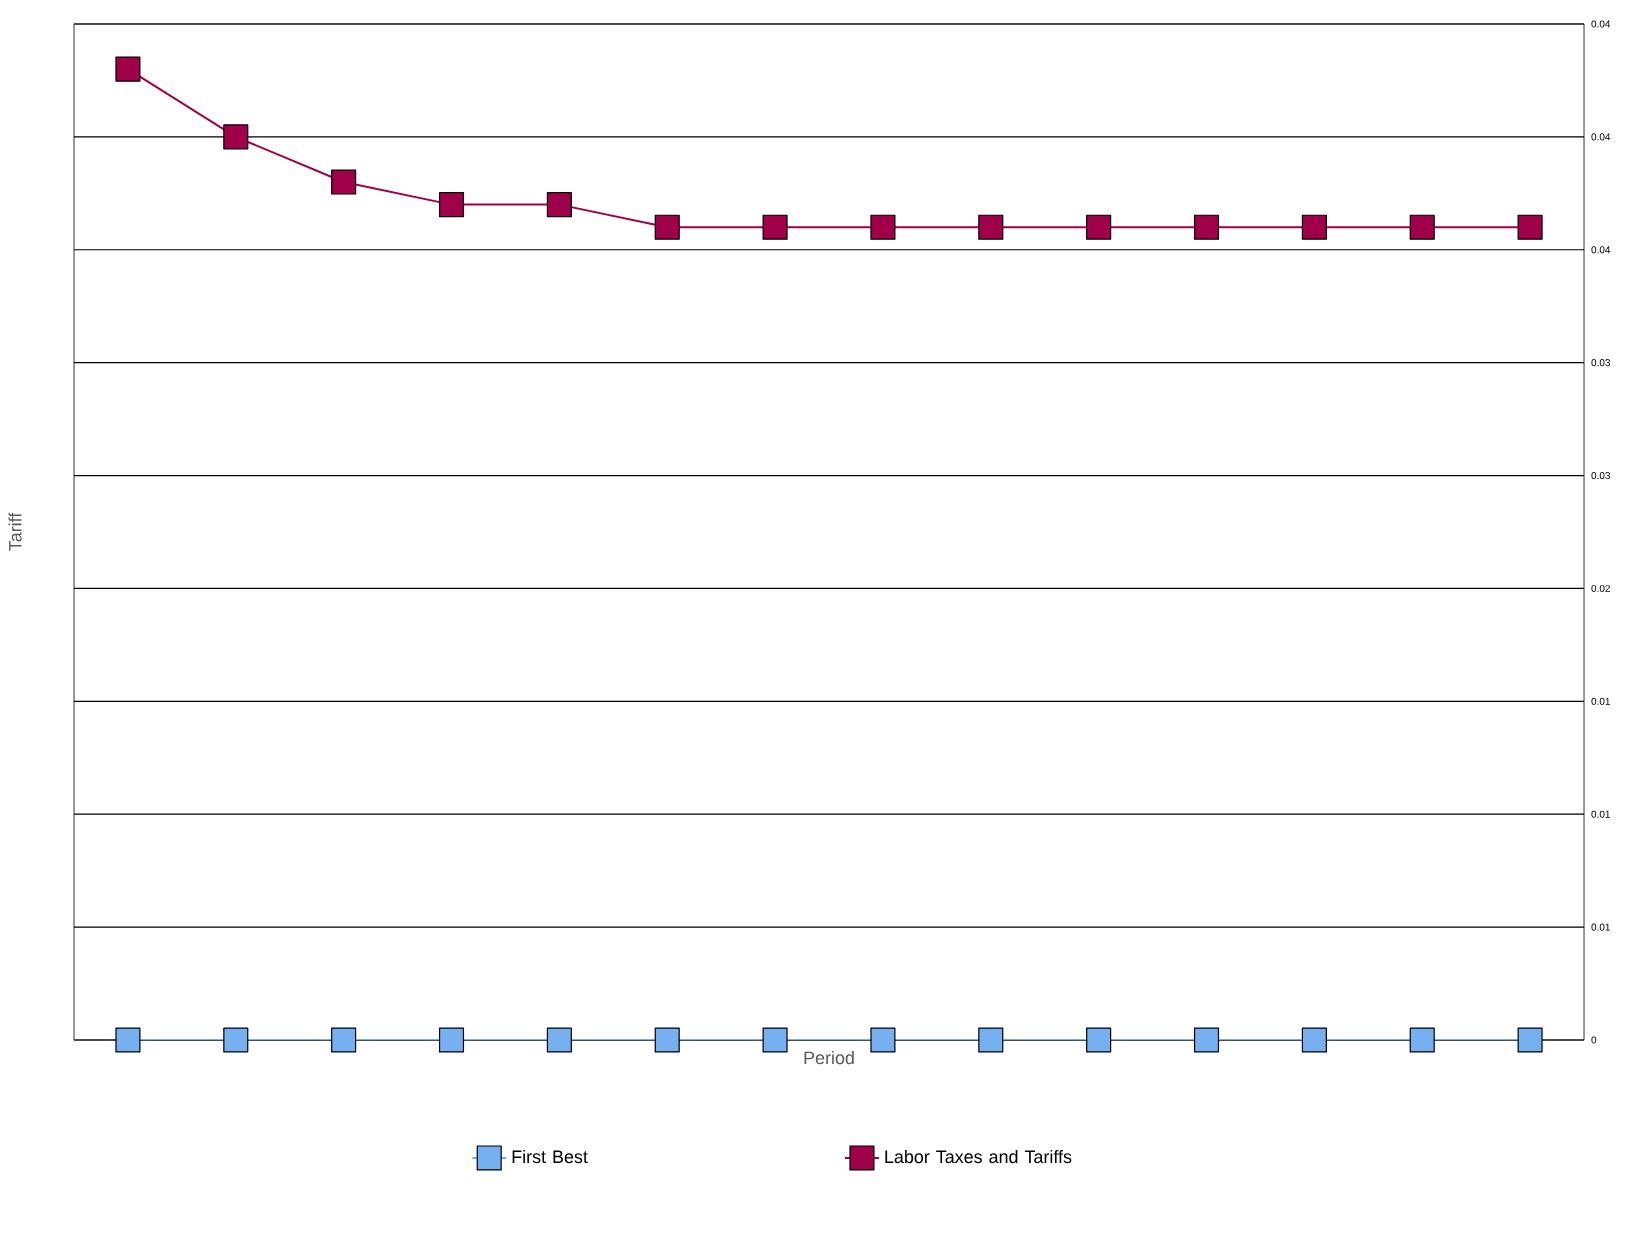  What do you see at coordinates (15, 531) in the screenshot?
I see `y-axis-title: Tariff` at bounding box center [15, 531].